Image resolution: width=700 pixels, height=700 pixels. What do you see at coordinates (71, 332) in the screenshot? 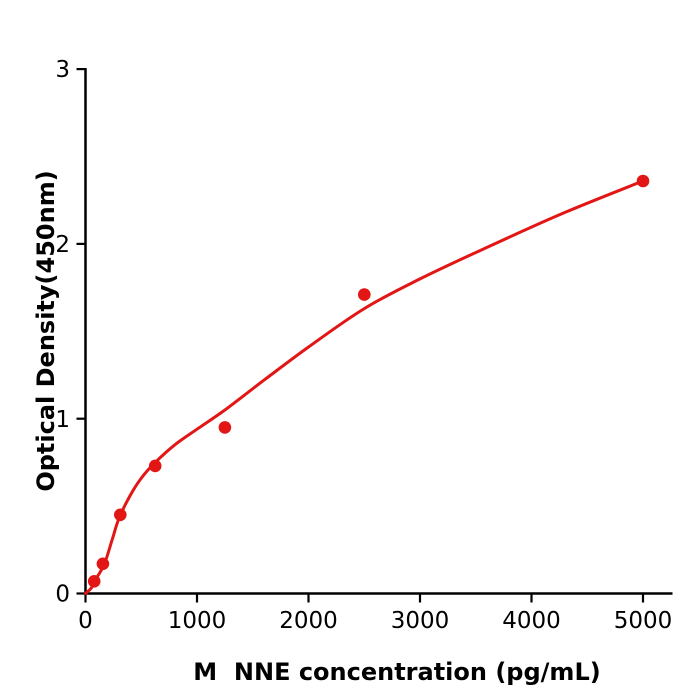
I see `y-axis: 0 1 2 3` at bounding box center [71, 332].